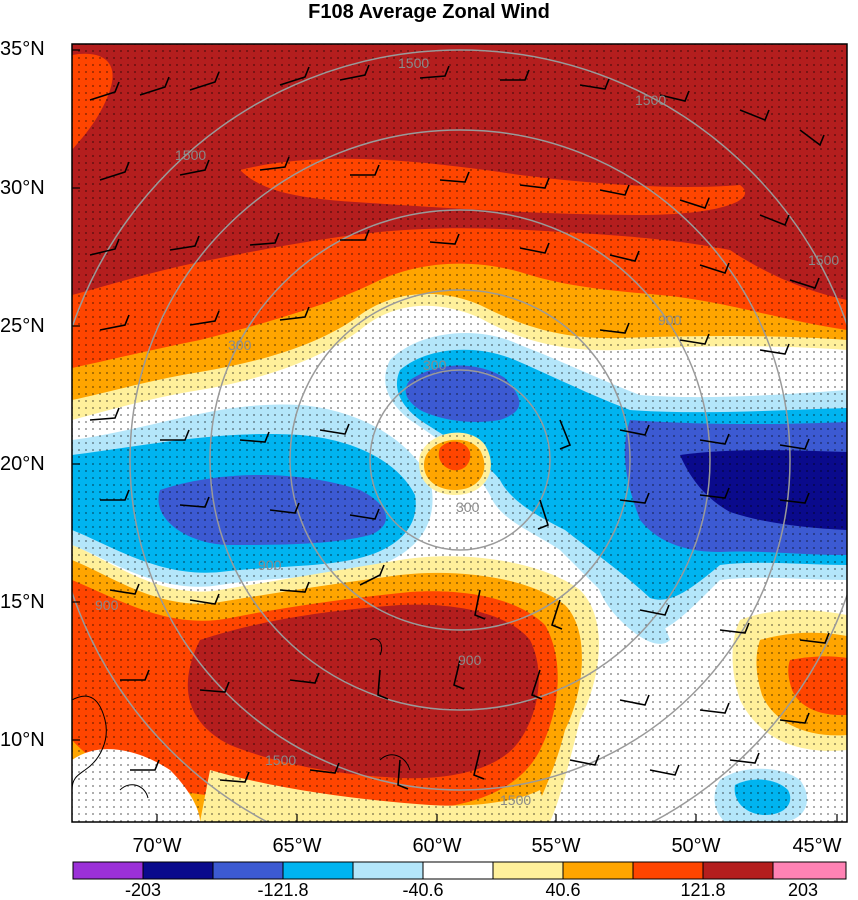 The width and height of the screenshot is (858, 900). I want to click on lat-label: 35°N, so click(22, 49).